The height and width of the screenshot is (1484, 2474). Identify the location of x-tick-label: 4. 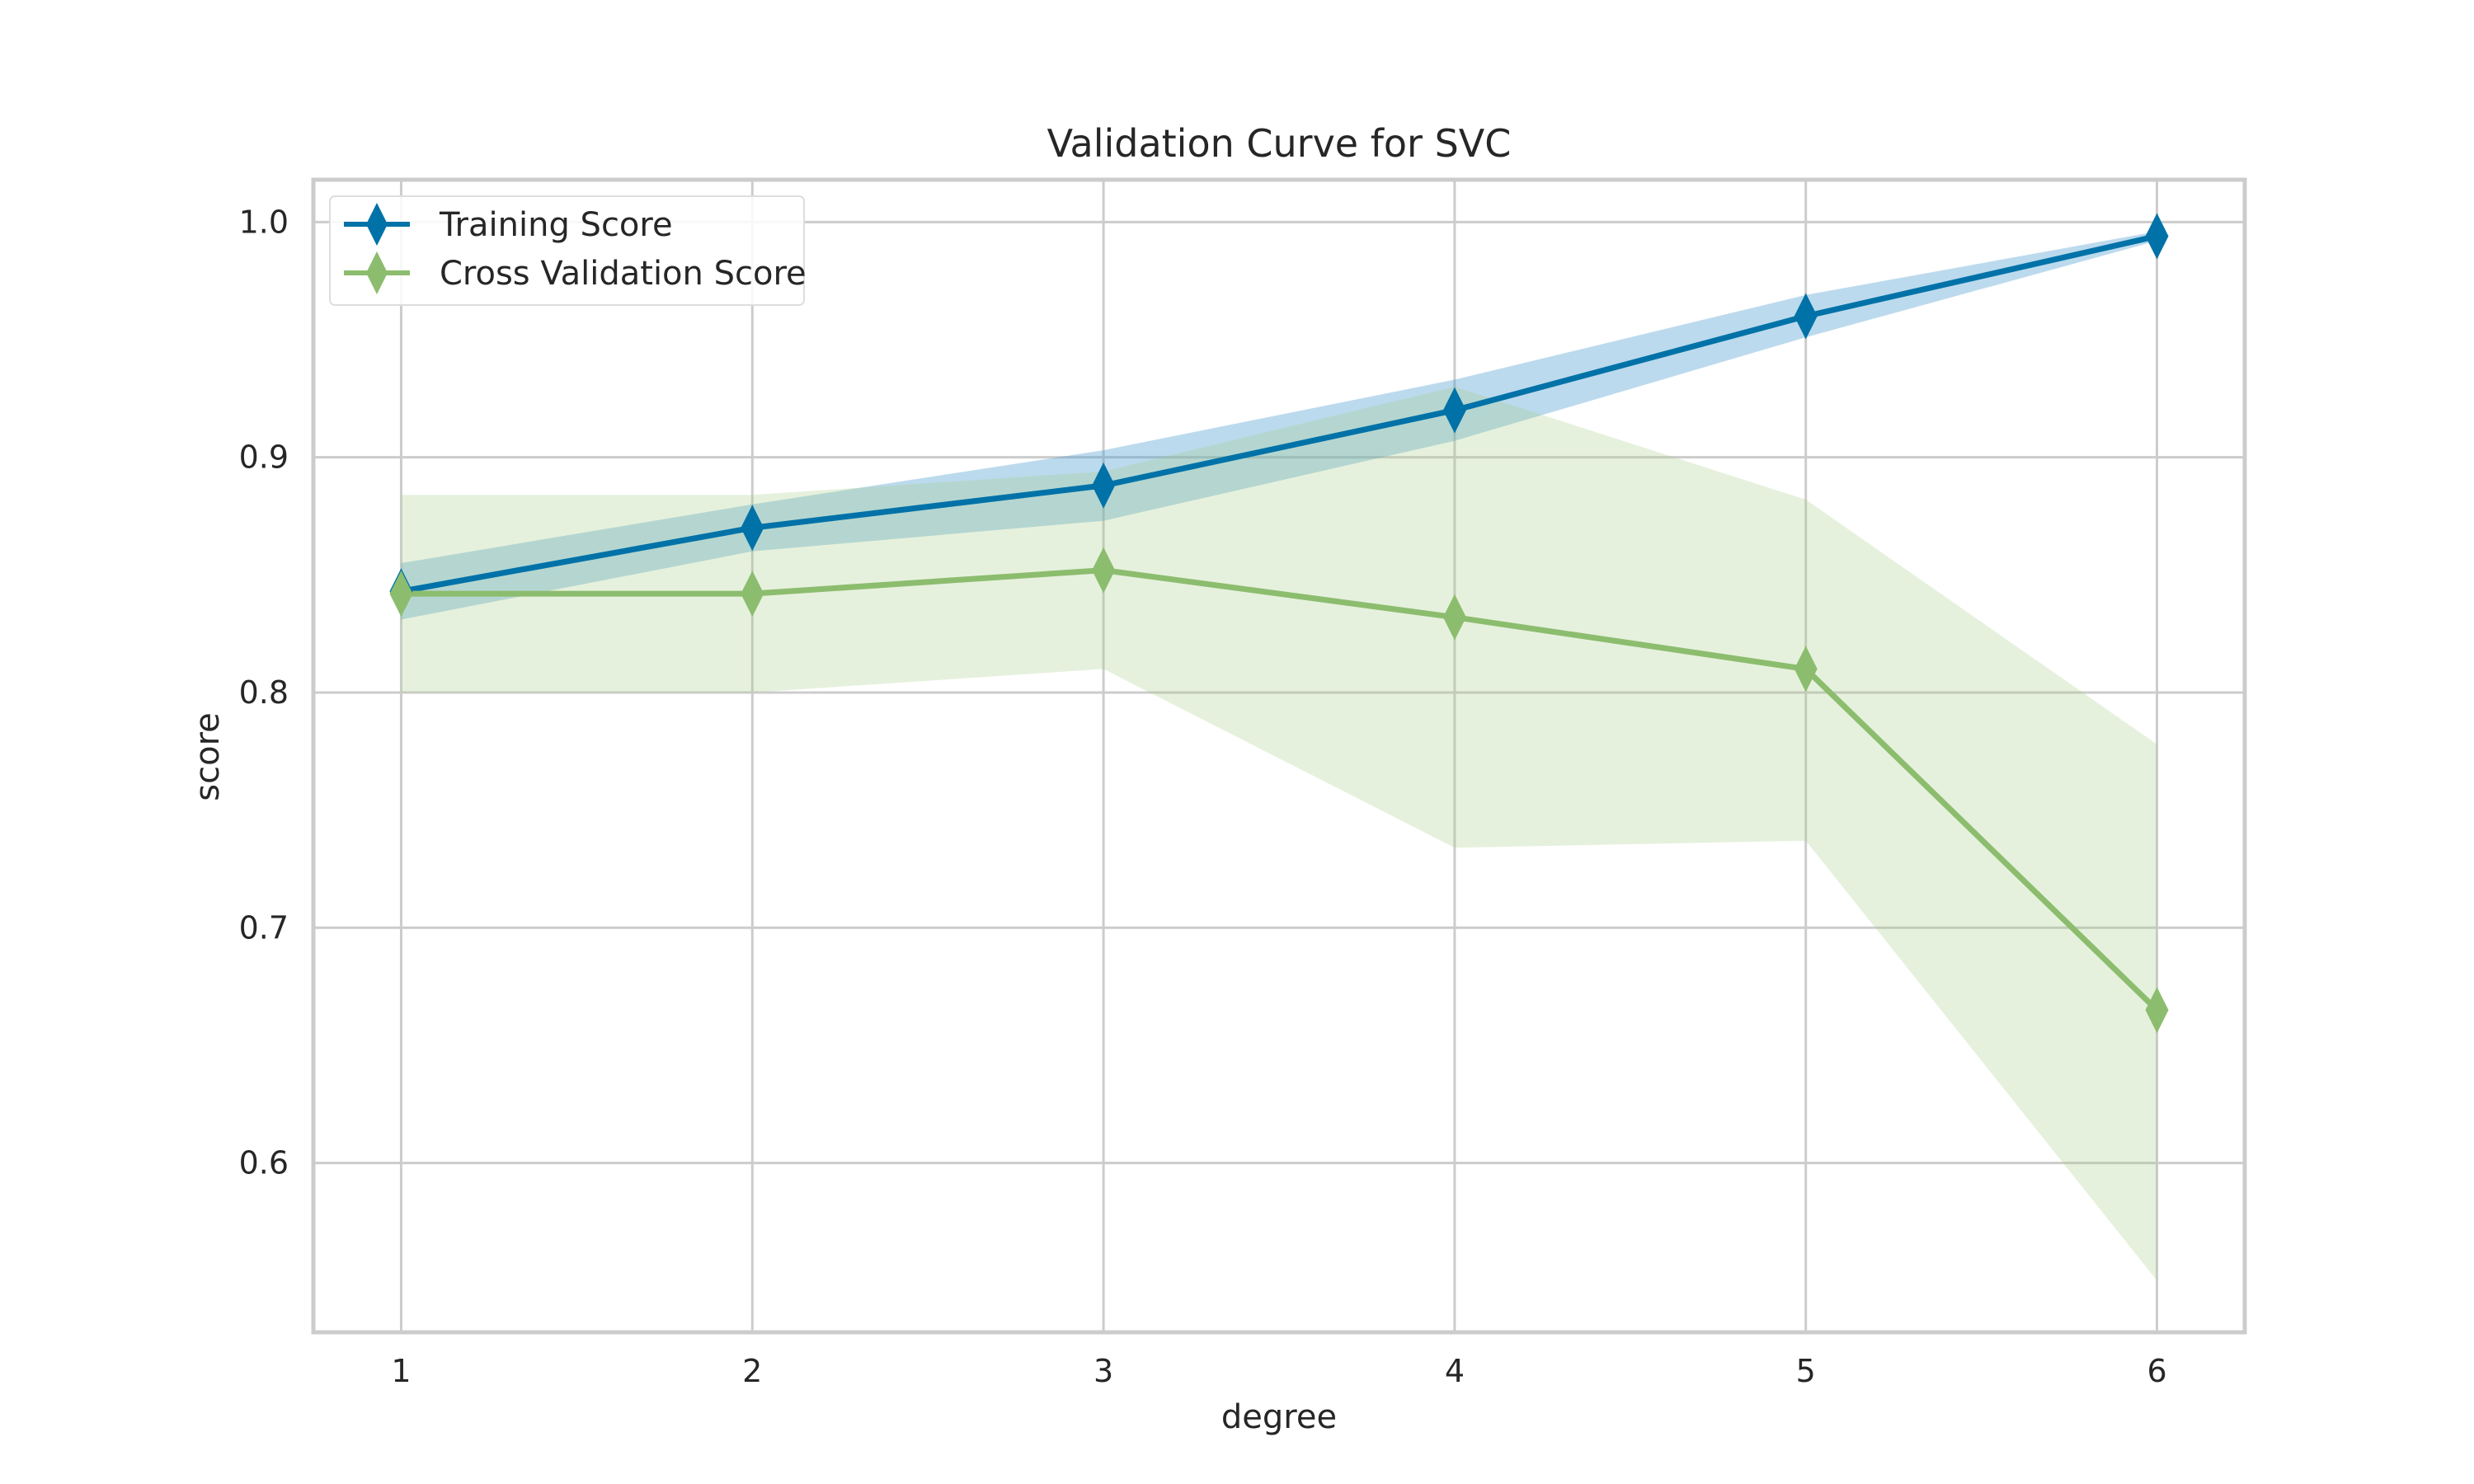
(1455, 1371).